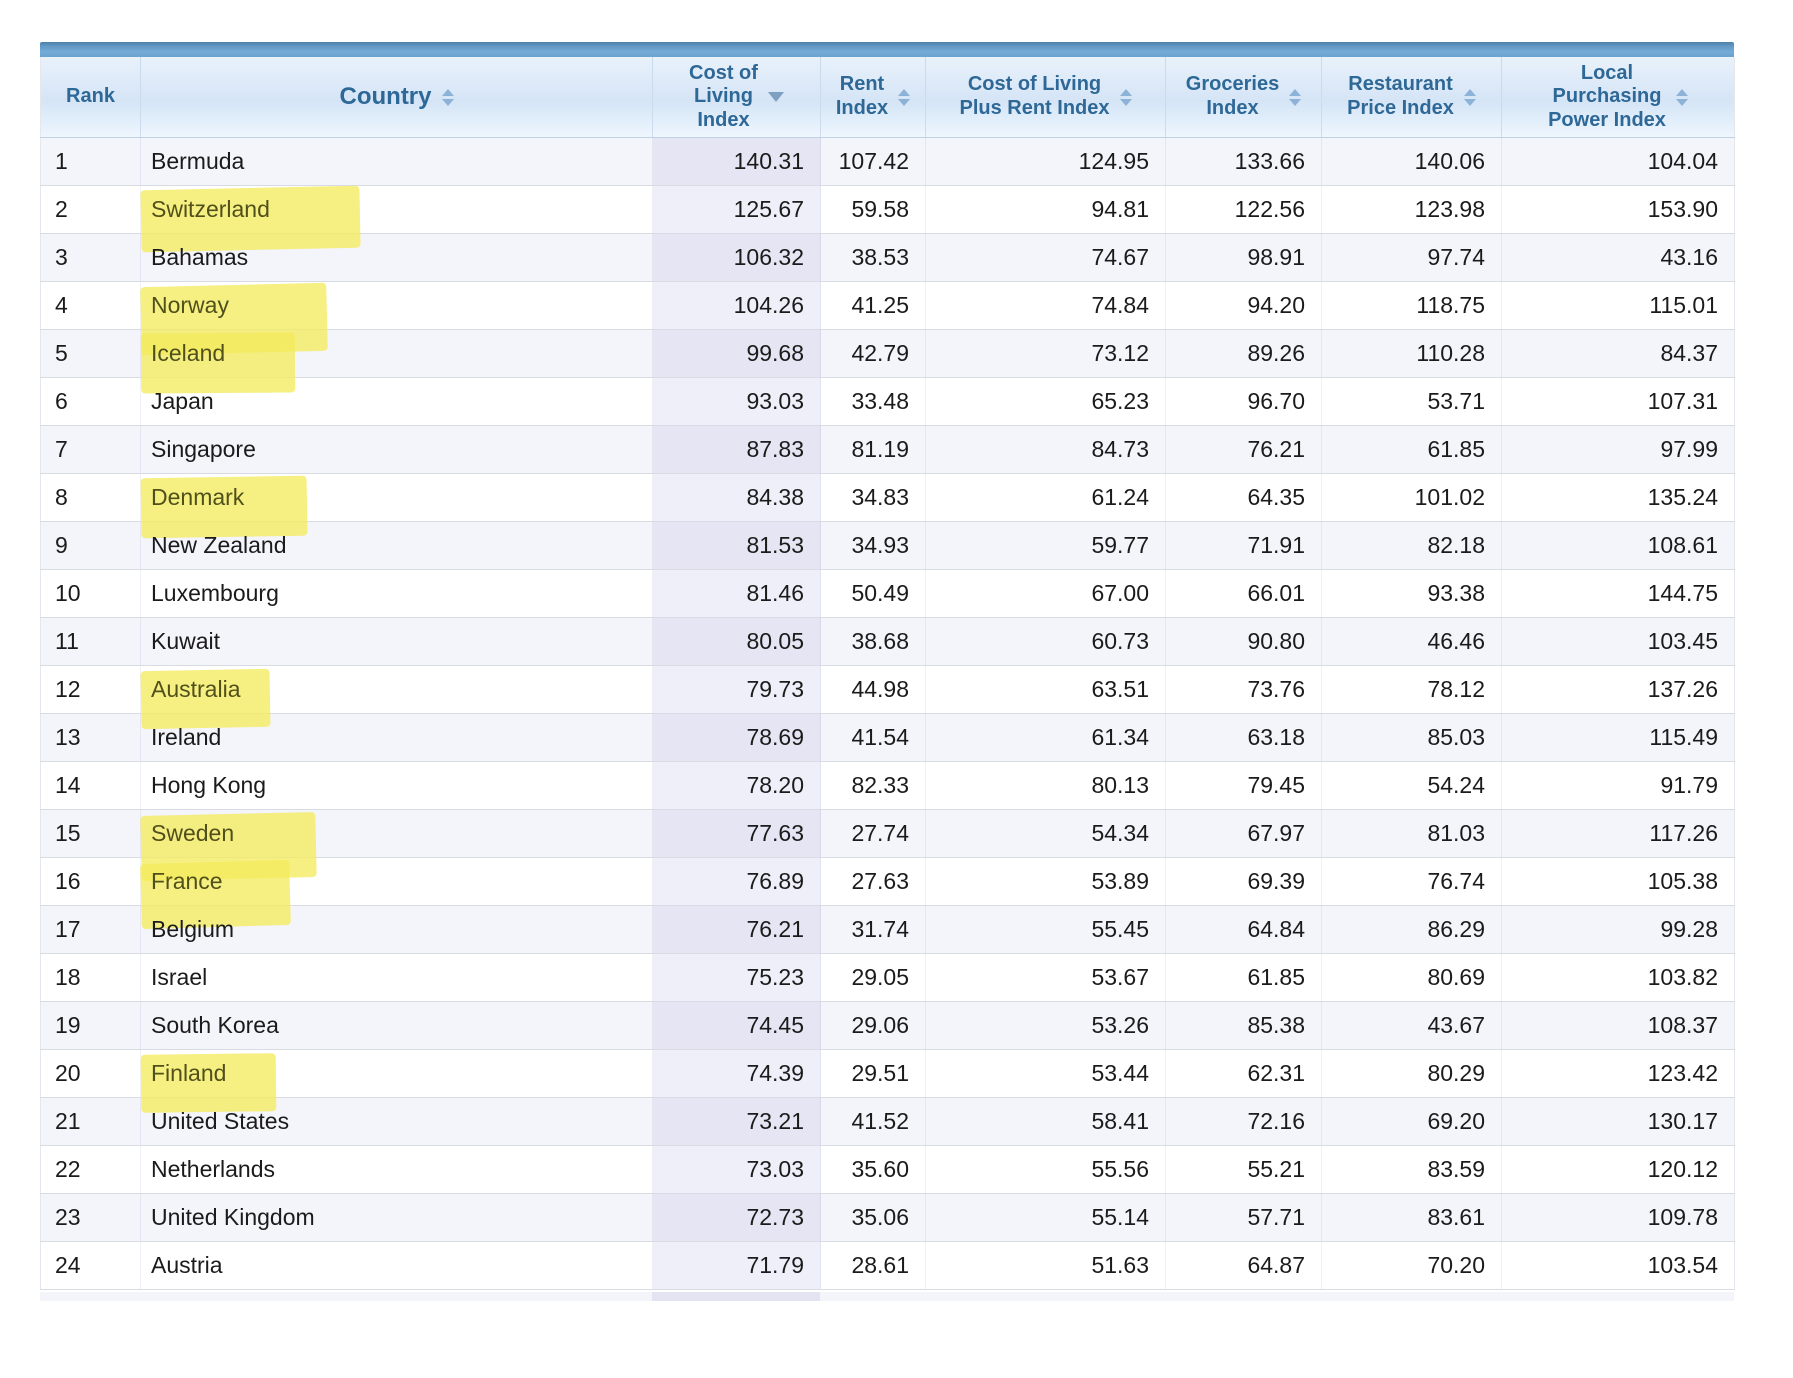 The height and width of the screenshot is (1378, 1793). What do you see at coordinates (1618, 689) in the screenshot?
I see `value-cell-purchasing_power: 137.26` at bounding box center [1618, 689].